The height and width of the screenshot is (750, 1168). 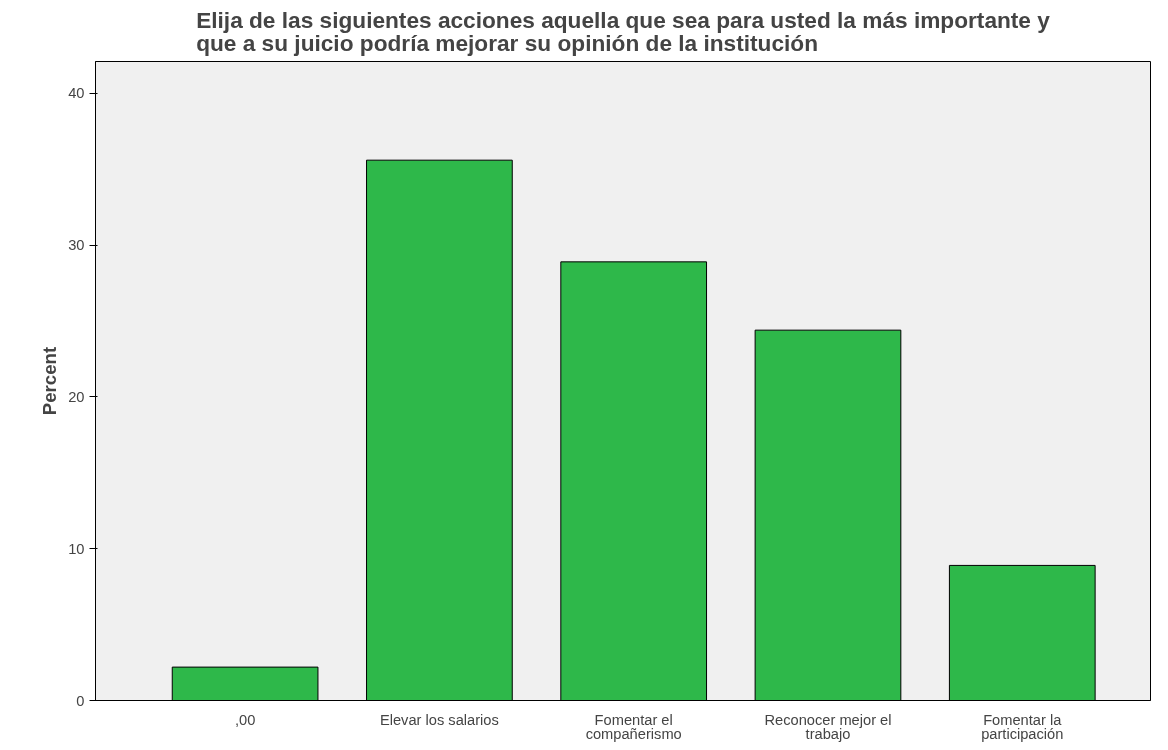 What do you see at coordinates (633, 726) in the screenshot?
I see `x-tick-label: Fomentar el compañerismo` at bounding box center [633, 726].